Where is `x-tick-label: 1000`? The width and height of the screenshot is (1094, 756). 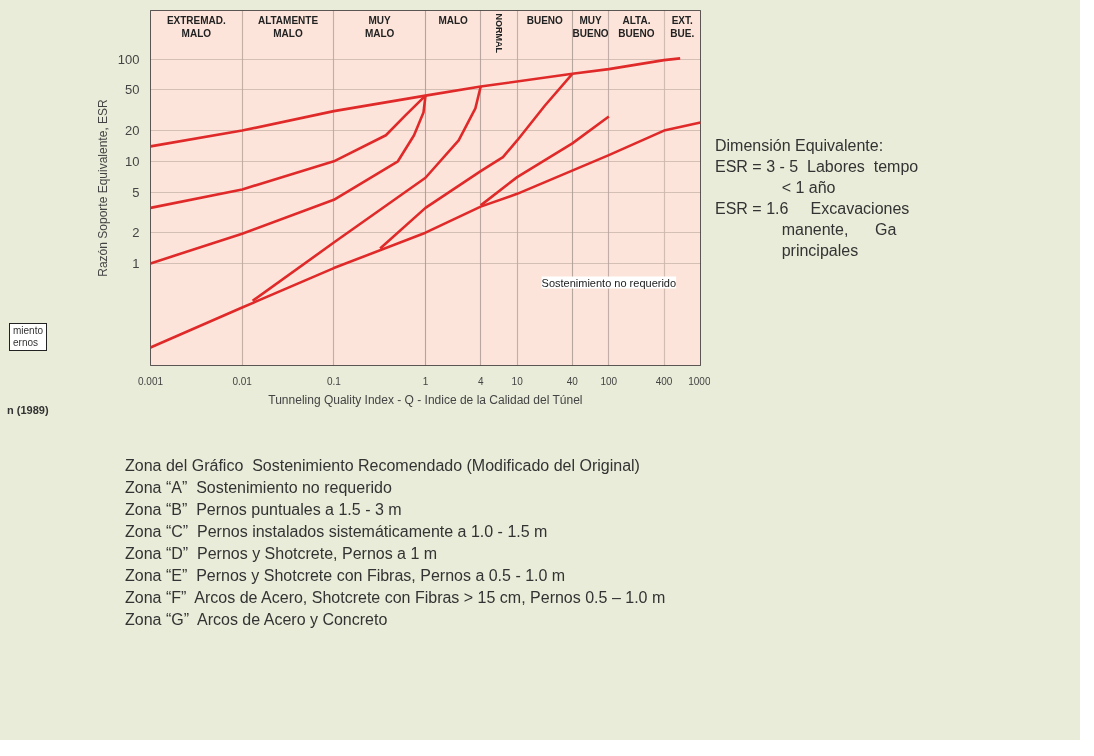 x-tick-label: 1000 is located at coordinates (699, 381).